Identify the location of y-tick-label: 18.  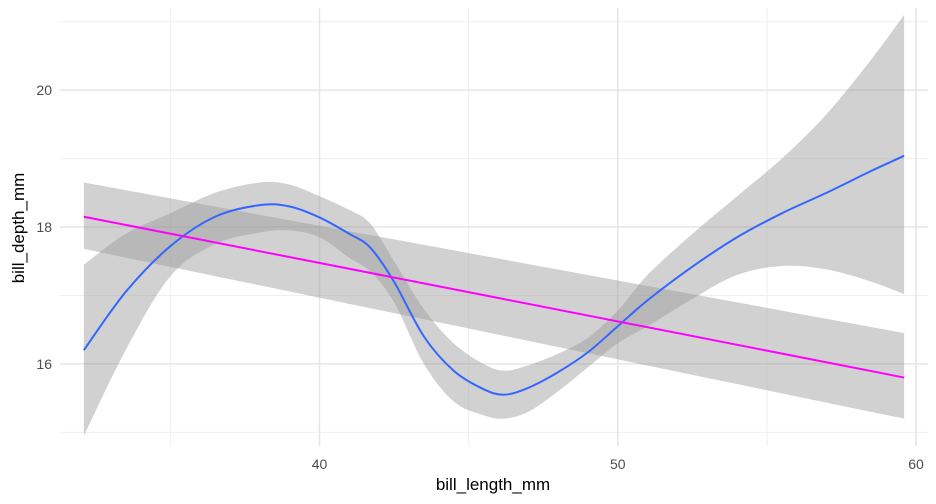
(44, 227).